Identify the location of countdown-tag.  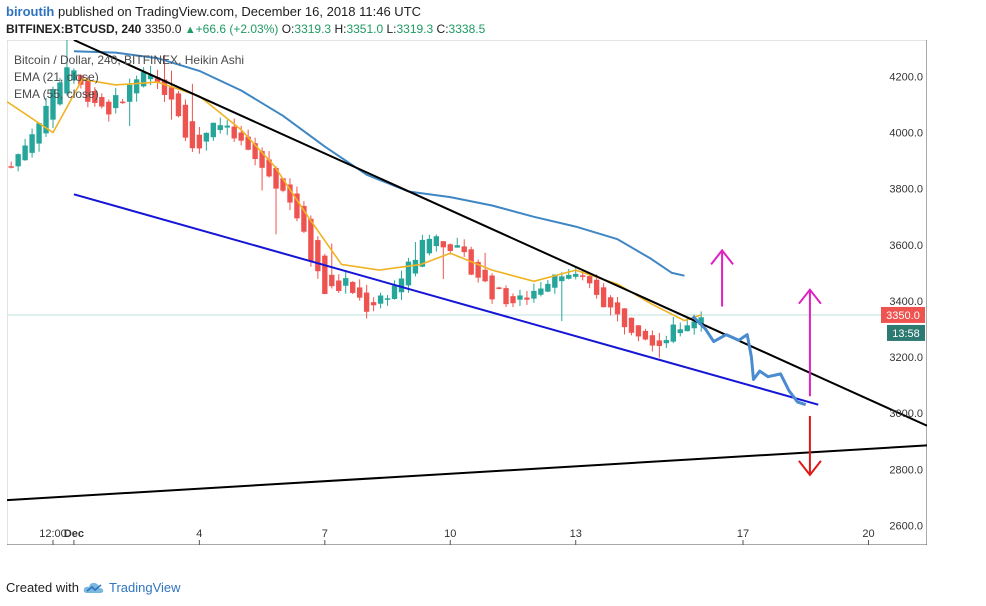
(906, 332).